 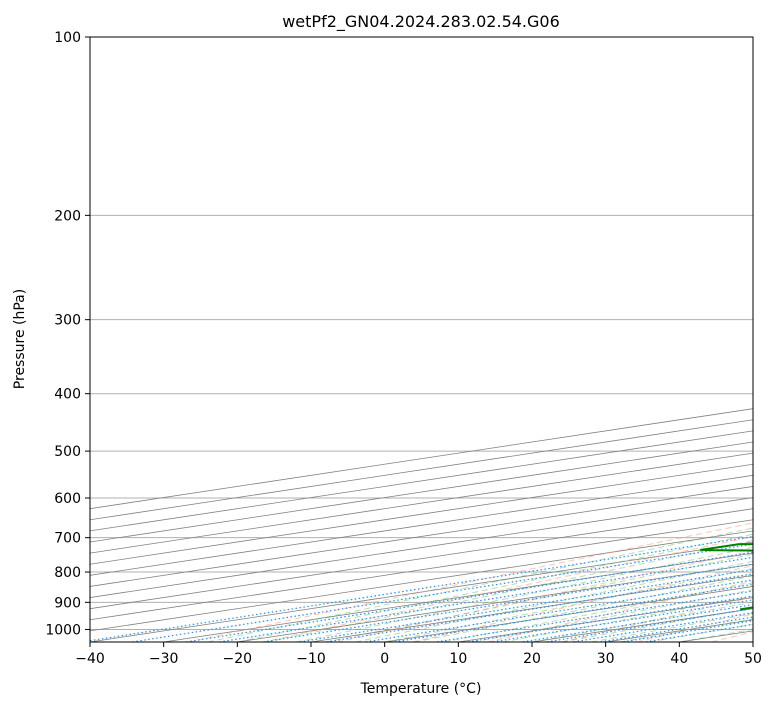 I want to click on x-tick-label: 20, so click(x=532, y=659).